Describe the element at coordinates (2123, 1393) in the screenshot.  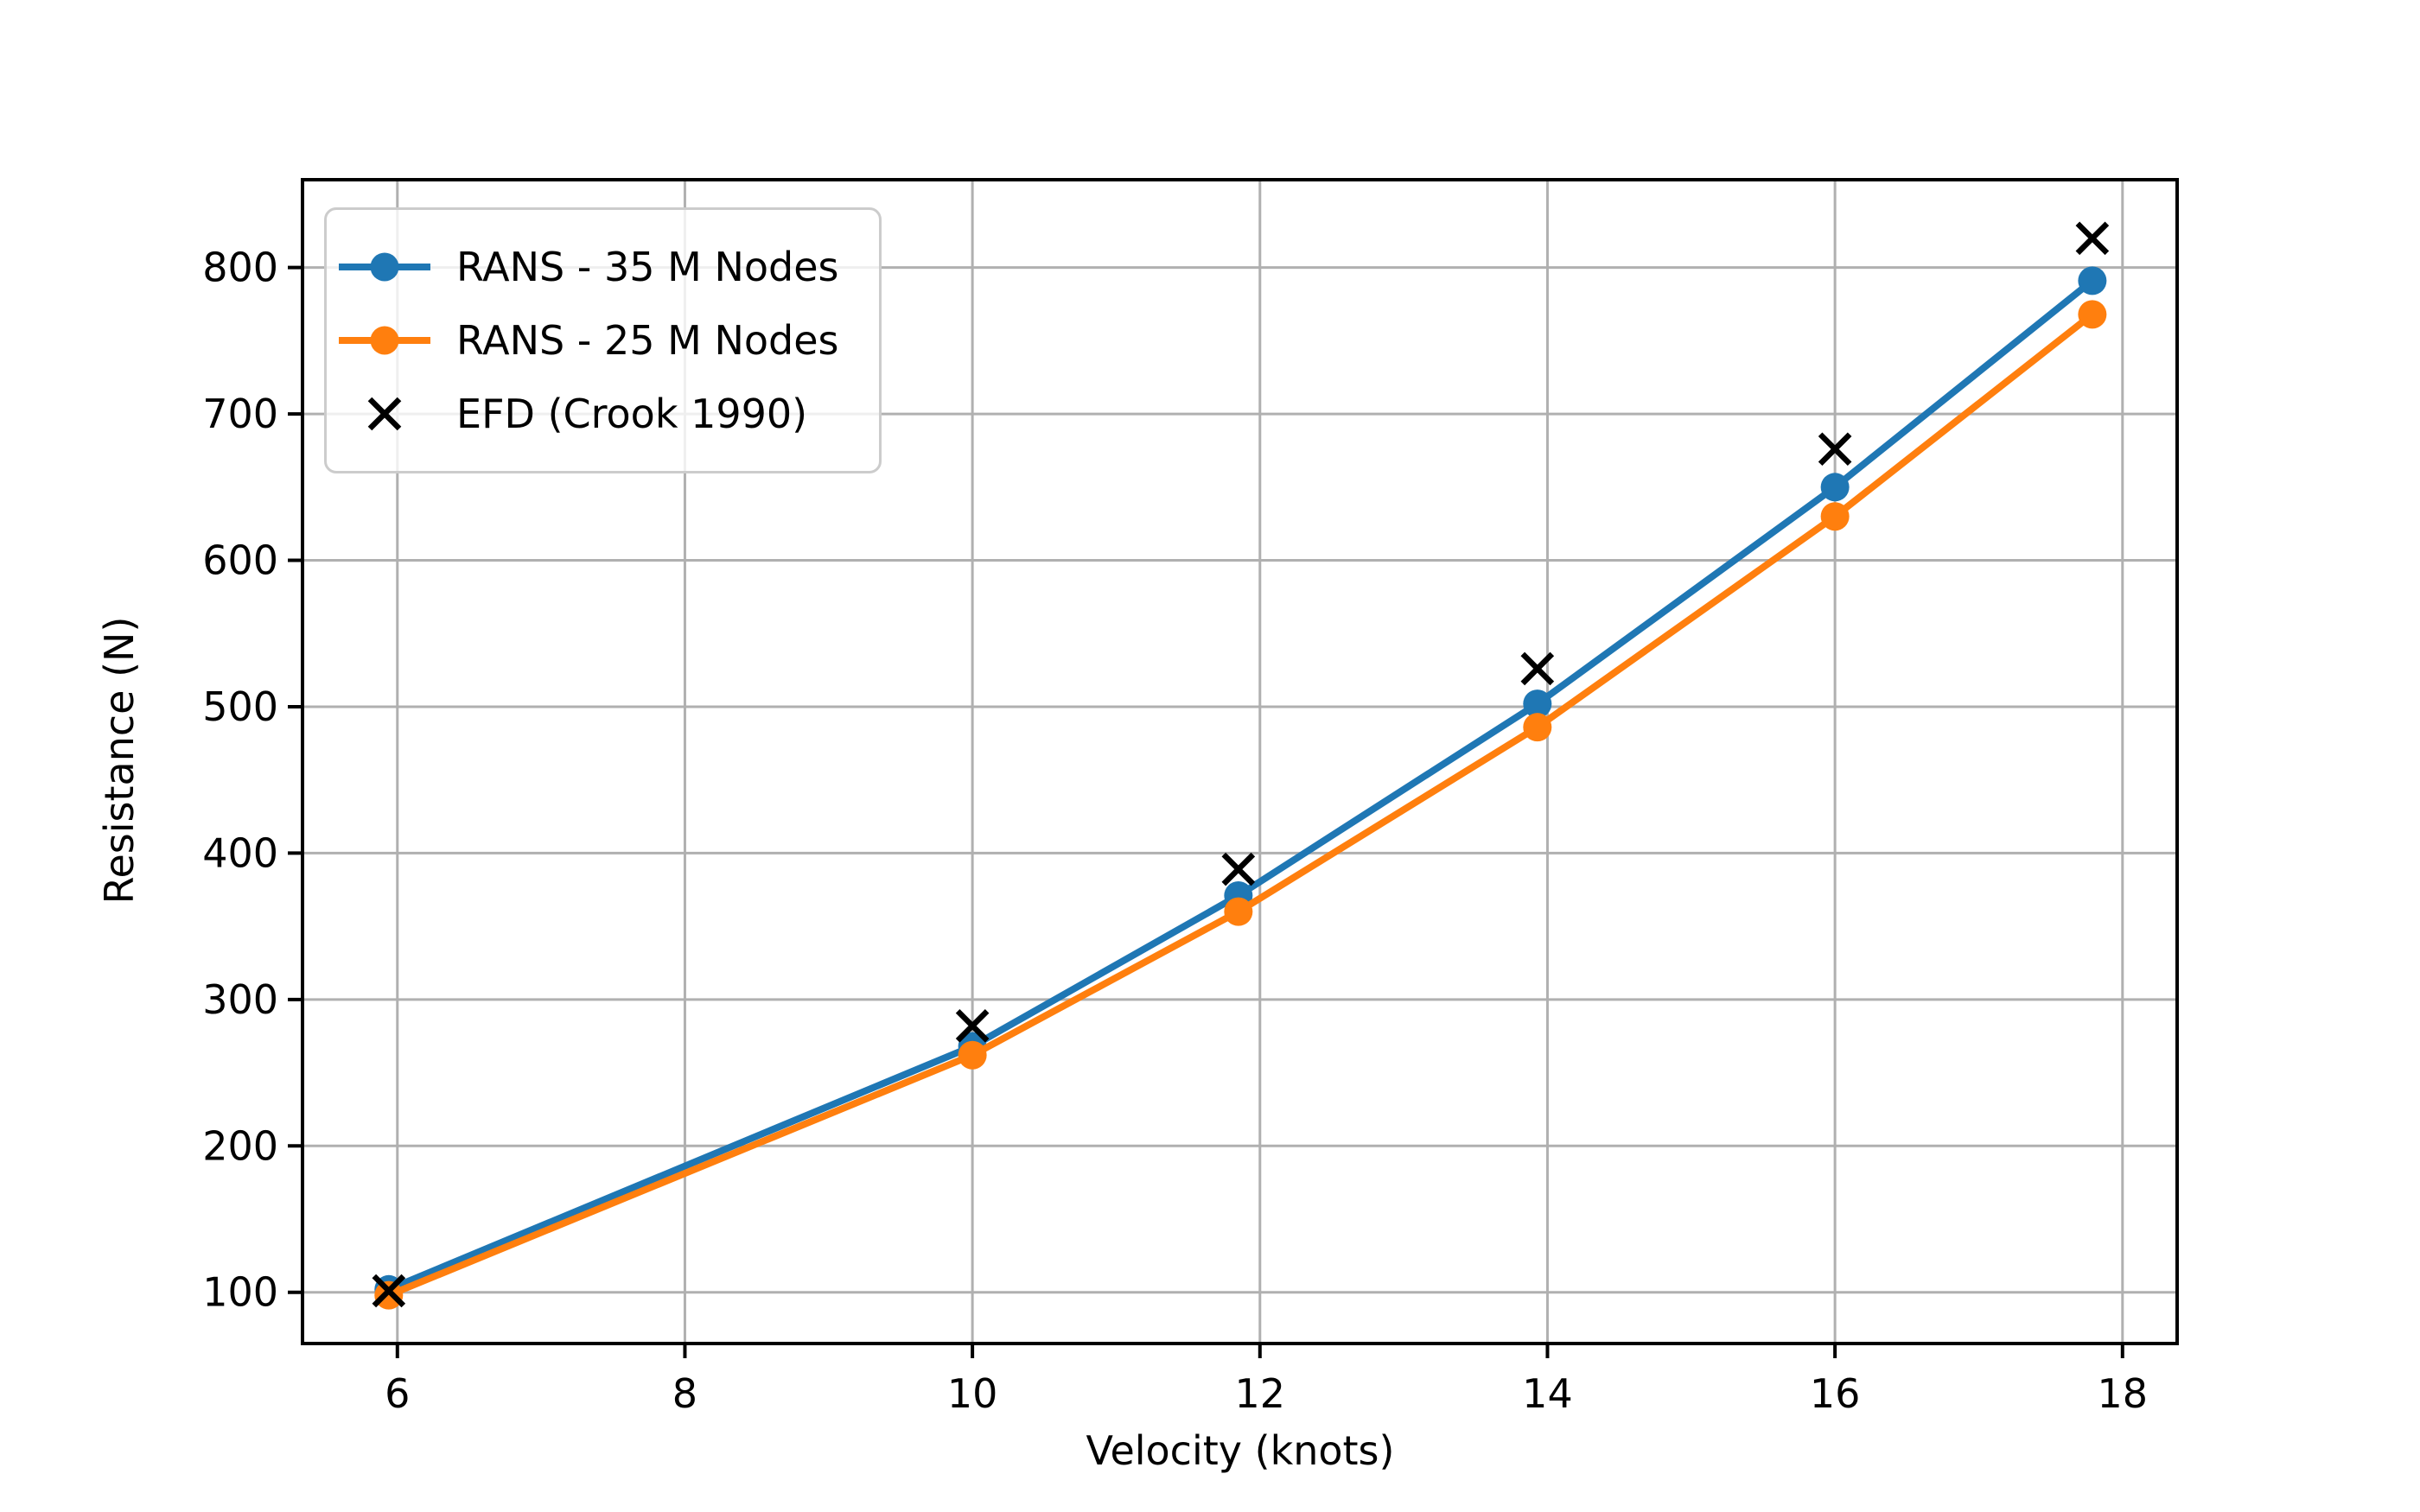
I see `x-tick-label-18: 18` at that location.